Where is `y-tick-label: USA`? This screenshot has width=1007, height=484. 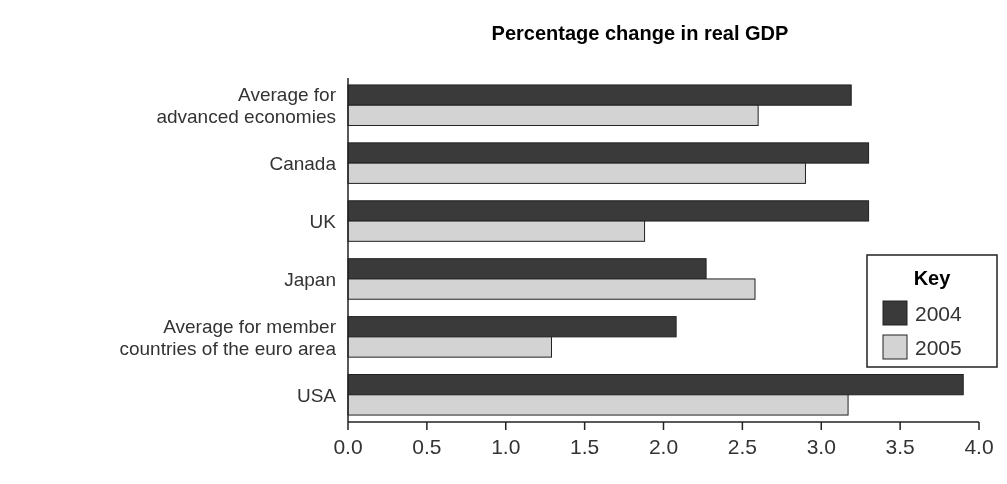 y-tick-label: USA is located at coordinates (316, 395).